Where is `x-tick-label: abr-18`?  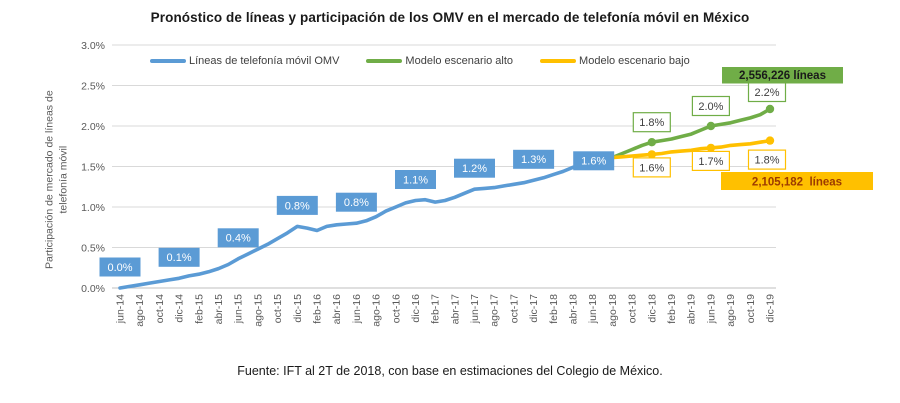 x-tick-label: abr-18 is located at coordinates (574, 309).